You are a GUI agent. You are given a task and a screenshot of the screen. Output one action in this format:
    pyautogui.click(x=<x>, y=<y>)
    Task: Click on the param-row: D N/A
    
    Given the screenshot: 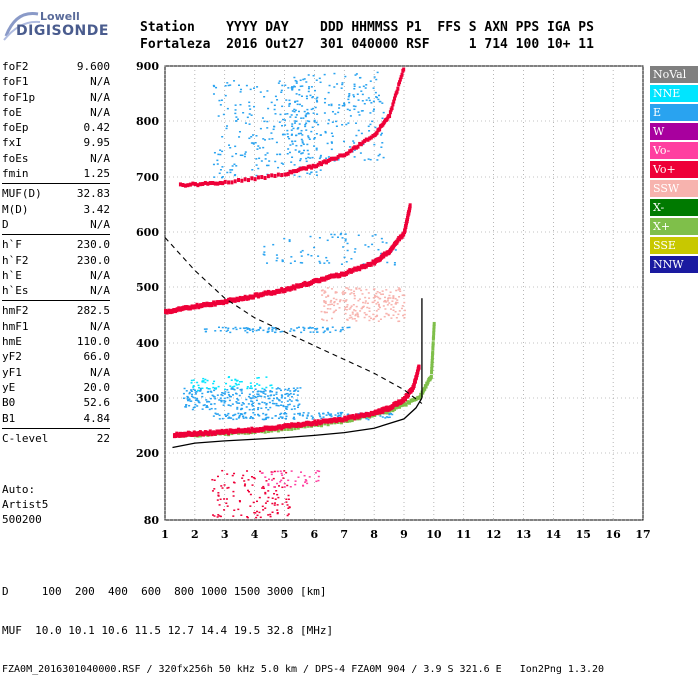 What is the action you would take?
    pyautogui.click(x=56, y=225)
    